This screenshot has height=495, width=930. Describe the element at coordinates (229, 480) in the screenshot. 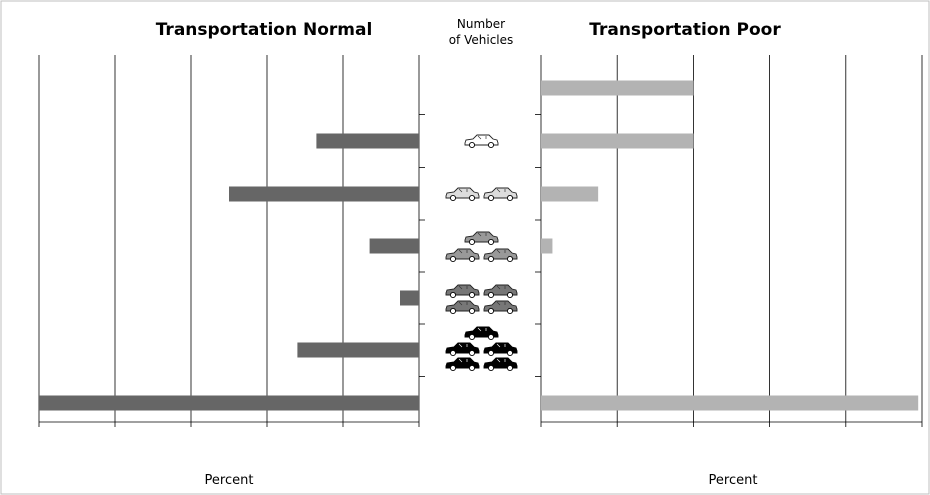

I see `left-x-axis-label: Percent` at that location.